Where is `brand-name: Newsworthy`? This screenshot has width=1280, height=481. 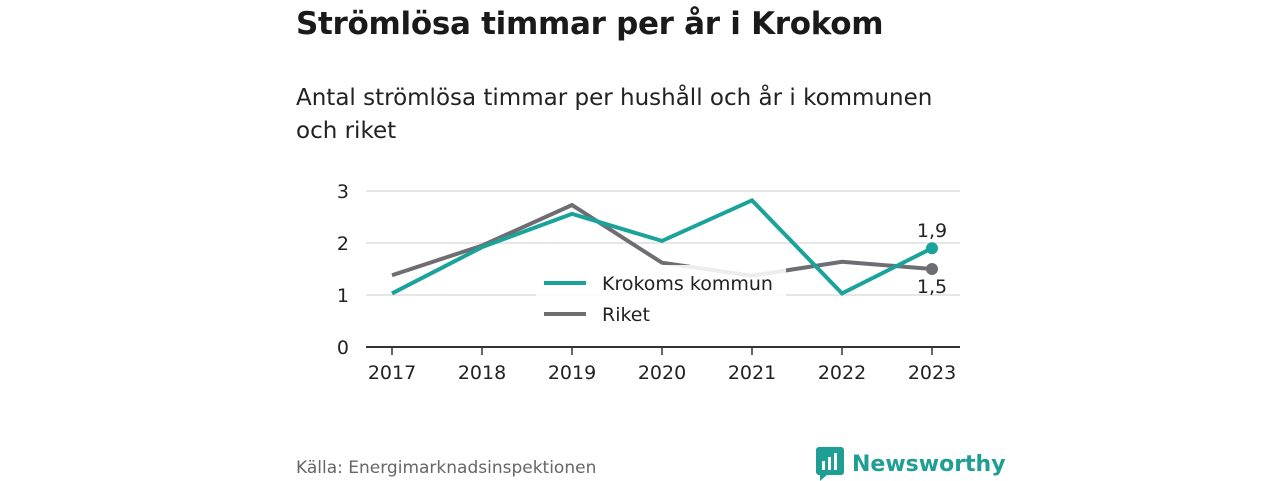
brand-name: Newsworthy is located at coordinates (929, 464).